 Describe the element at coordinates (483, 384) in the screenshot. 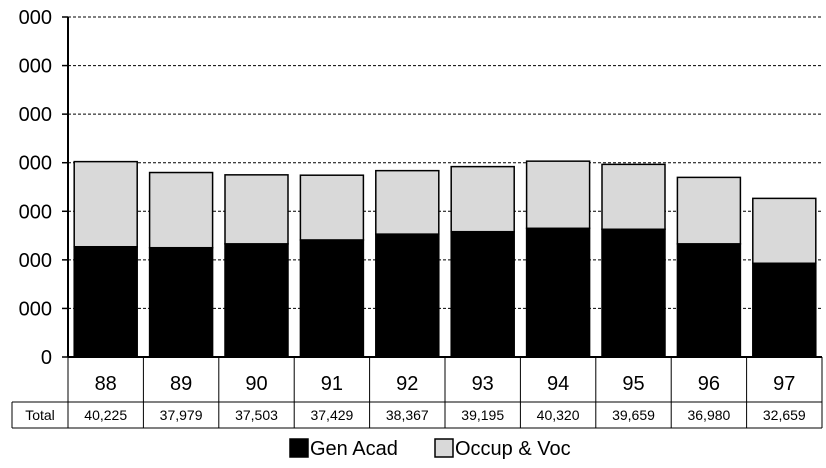

I see `x-category-label: 93` at that location.